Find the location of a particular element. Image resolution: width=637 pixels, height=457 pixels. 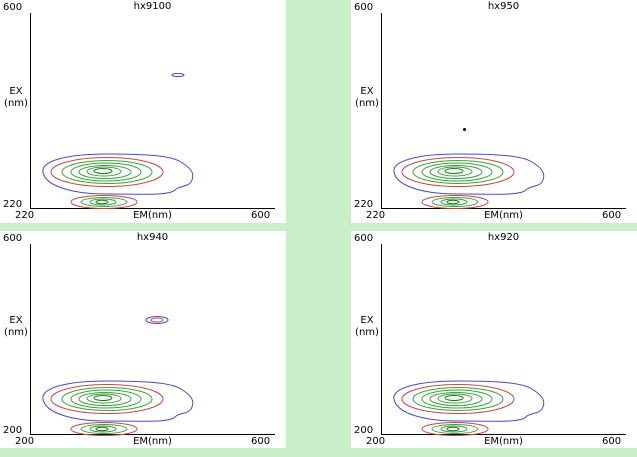

plot-title: hx950 is located at coordinates (503, 6).